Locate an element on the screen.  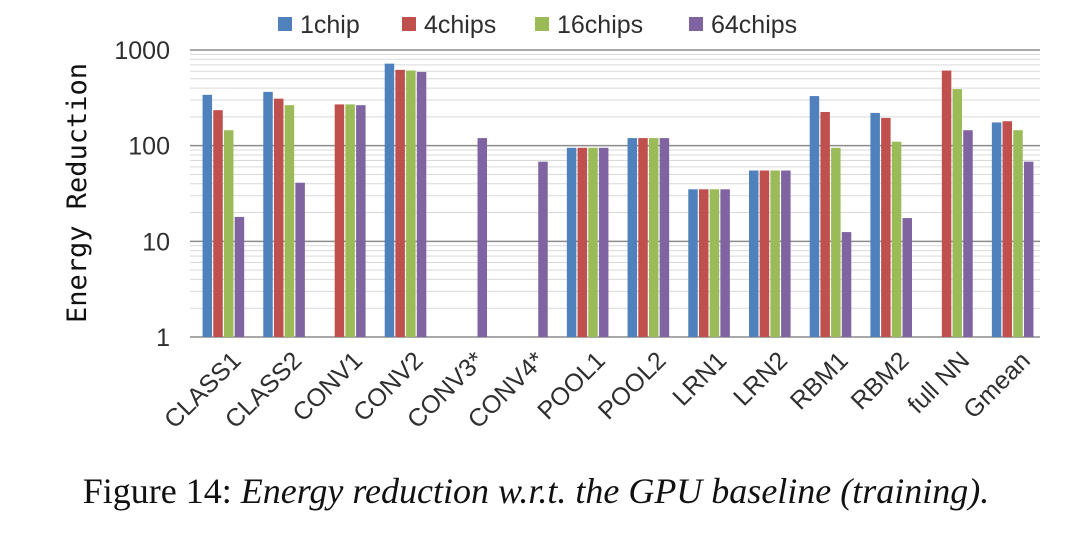
bar-4chips-conv1 is located at coordinates (339, 220).